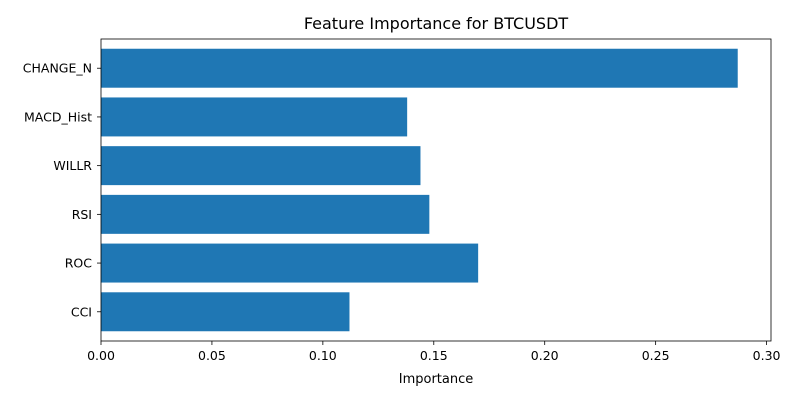 This screenshot has width=800, height=400. What do you see at coordinates (82, 214) in the screenshot?
I see `y-tick-label: RSI` at bounding box center [82, 214].